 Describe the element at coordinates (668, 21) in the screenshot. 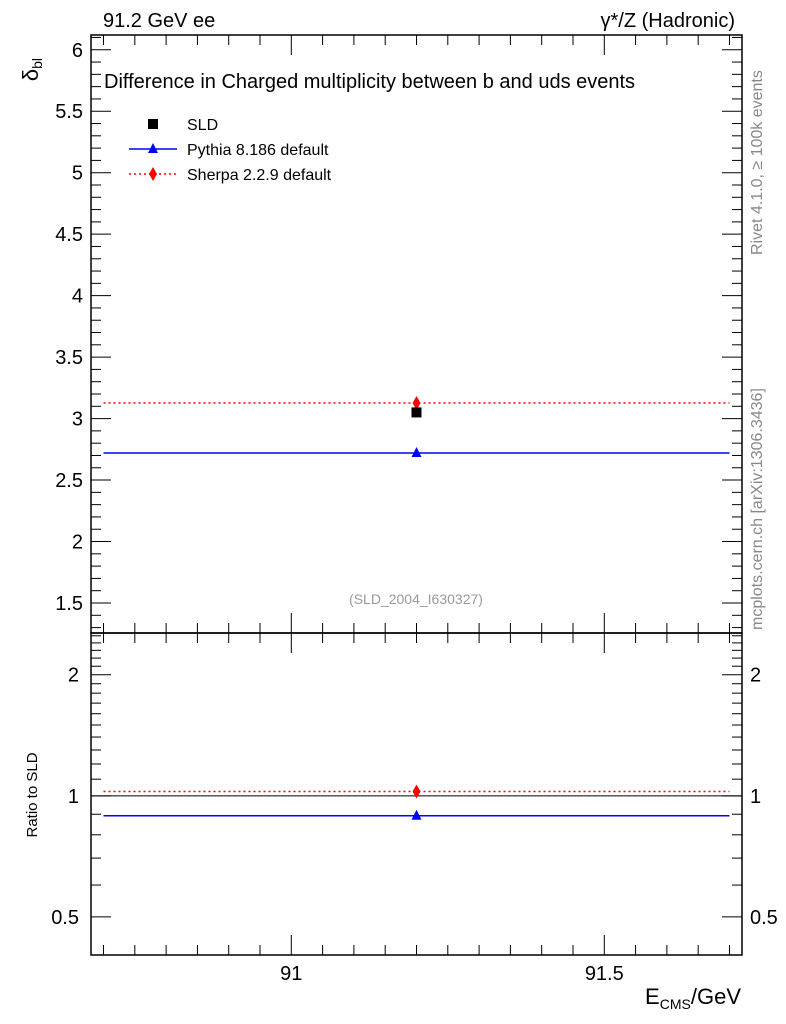

I see `top-right-label: γ*/Z (Hadronic)` at that location.